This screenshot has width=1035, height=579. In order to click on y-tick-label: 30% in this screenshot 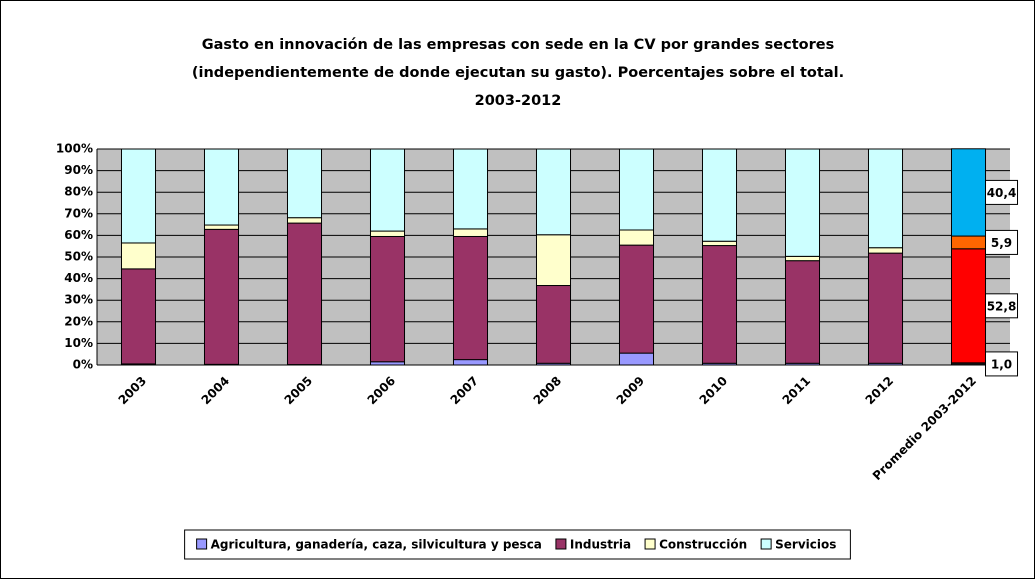, I will do `click(78, 300)`.